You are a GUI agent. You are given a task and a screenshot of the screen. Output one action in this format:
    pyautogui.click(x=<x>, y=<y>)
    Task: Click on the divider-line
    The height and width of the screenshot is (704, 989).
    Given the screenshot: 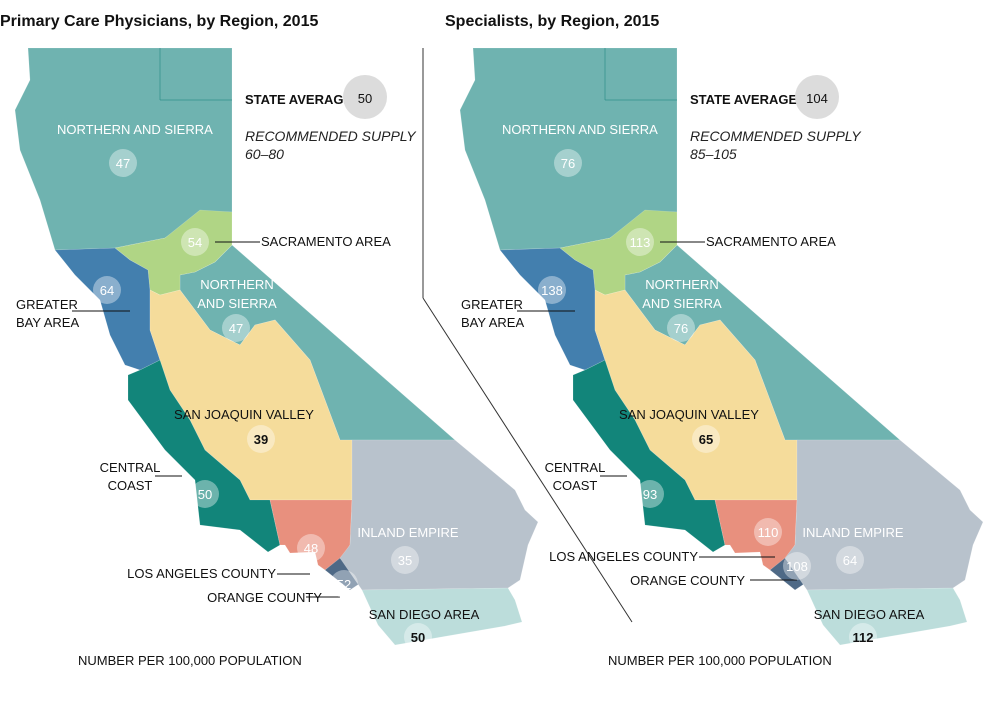 What is the action you would take?
    pyautogui.click(x=527, y=460)
    